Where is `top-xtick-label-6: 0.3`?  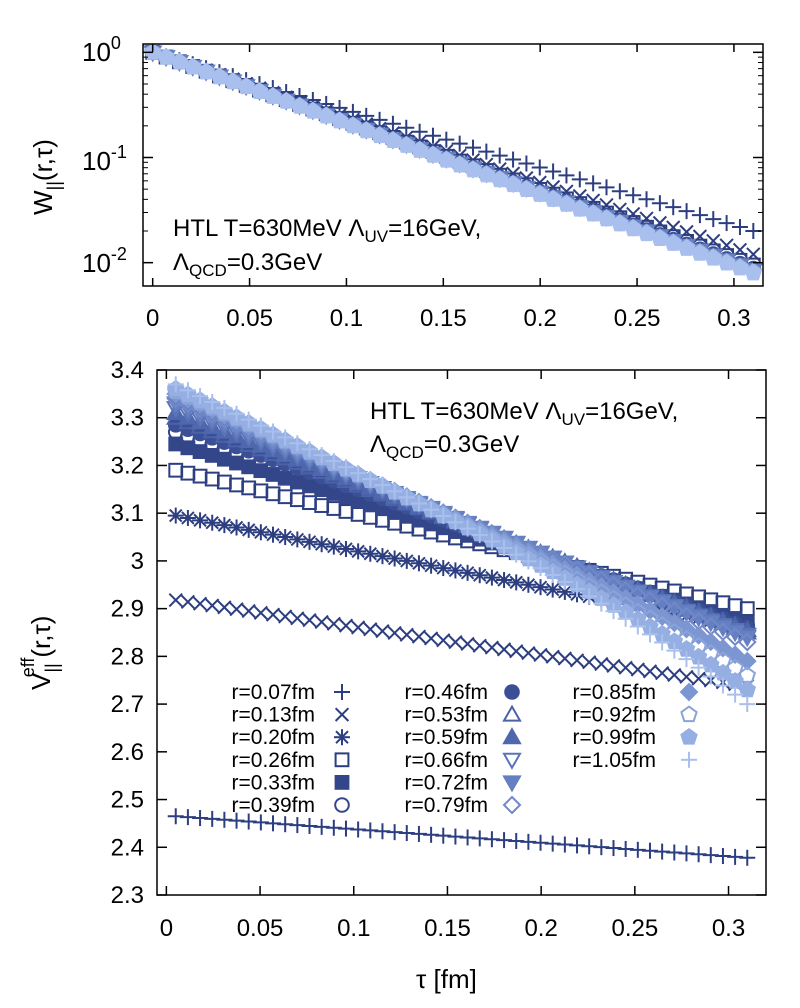 top-xtick-label-6: 0.3 is located at coordinates (733, 318).